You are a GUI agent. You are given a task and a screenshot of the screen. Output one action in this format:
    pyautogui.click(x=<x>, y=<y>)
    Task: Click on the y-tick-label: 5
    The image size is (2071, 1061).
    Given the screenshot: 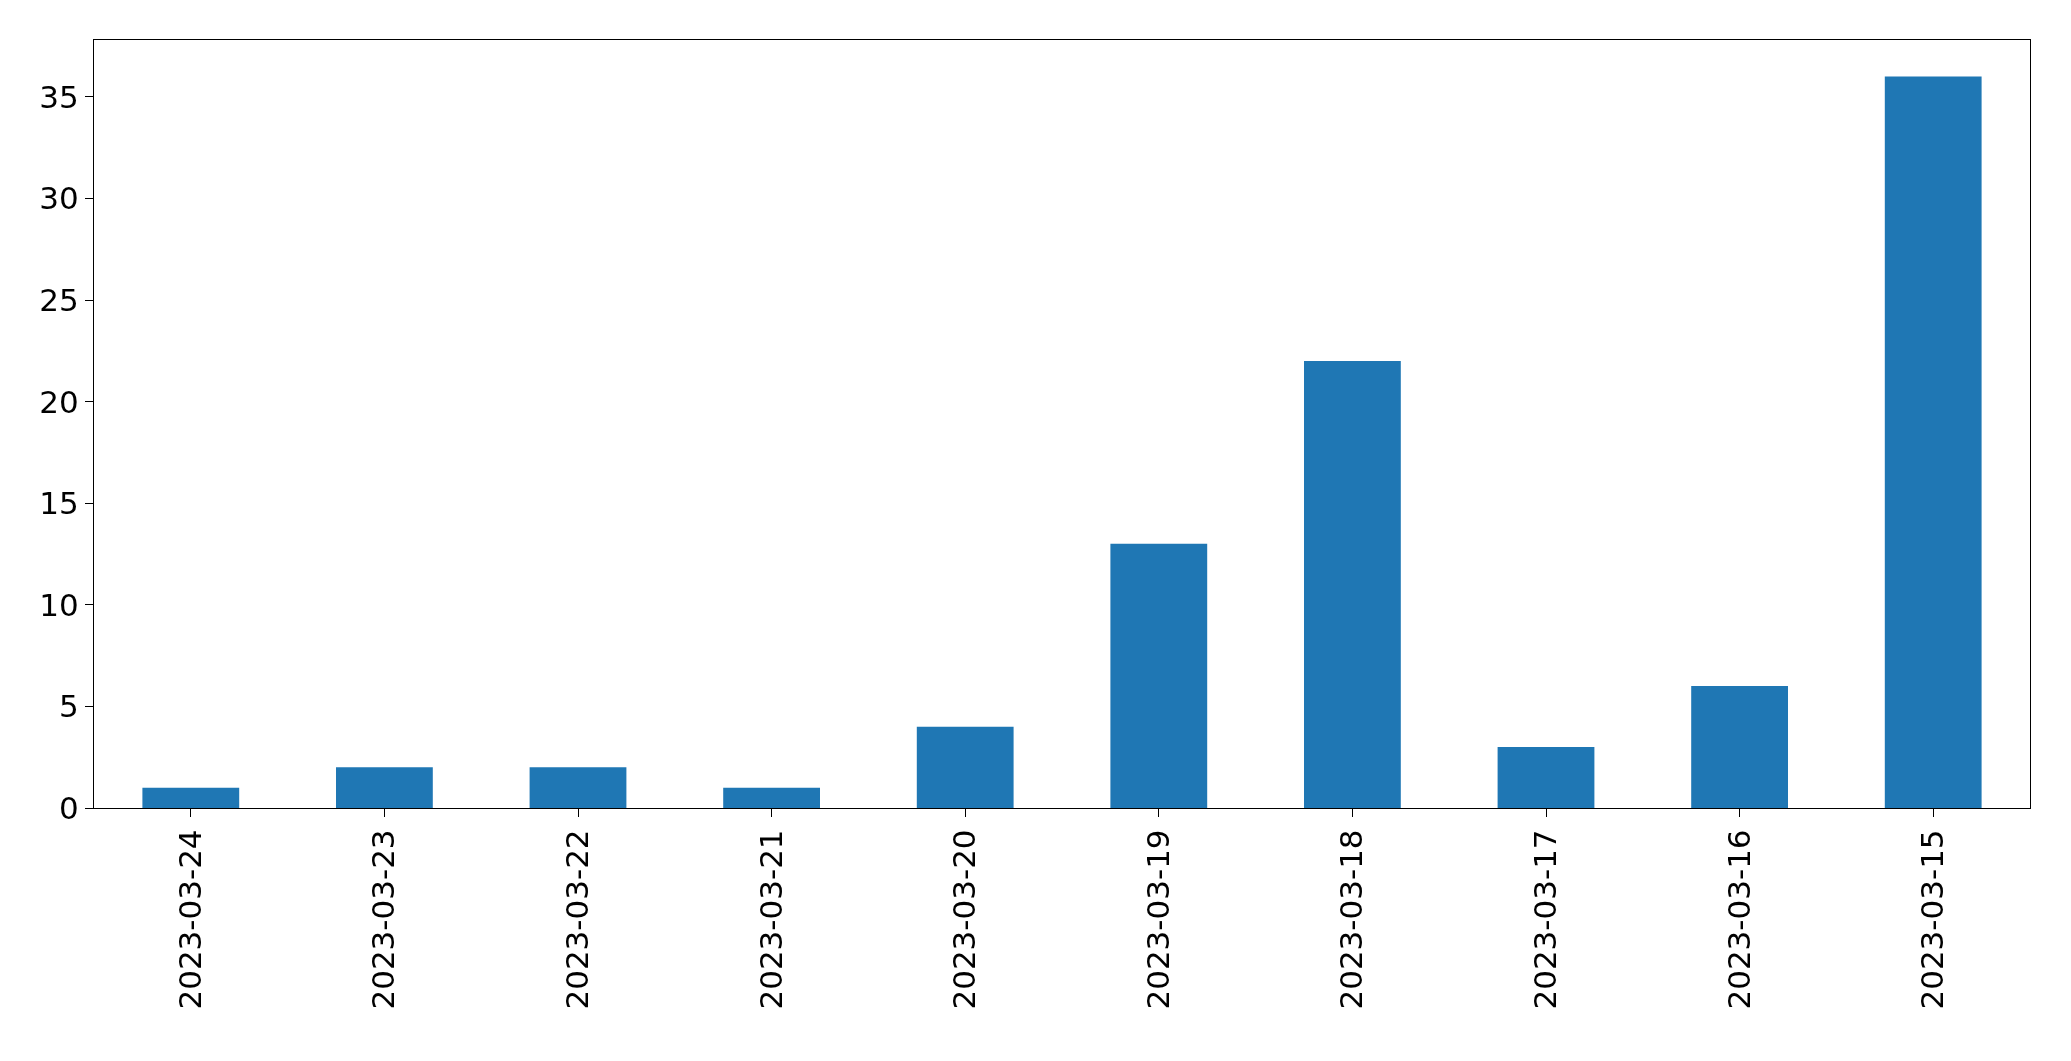 What is the action you would take?
    pyautogui.click(x=69, y=706)
    